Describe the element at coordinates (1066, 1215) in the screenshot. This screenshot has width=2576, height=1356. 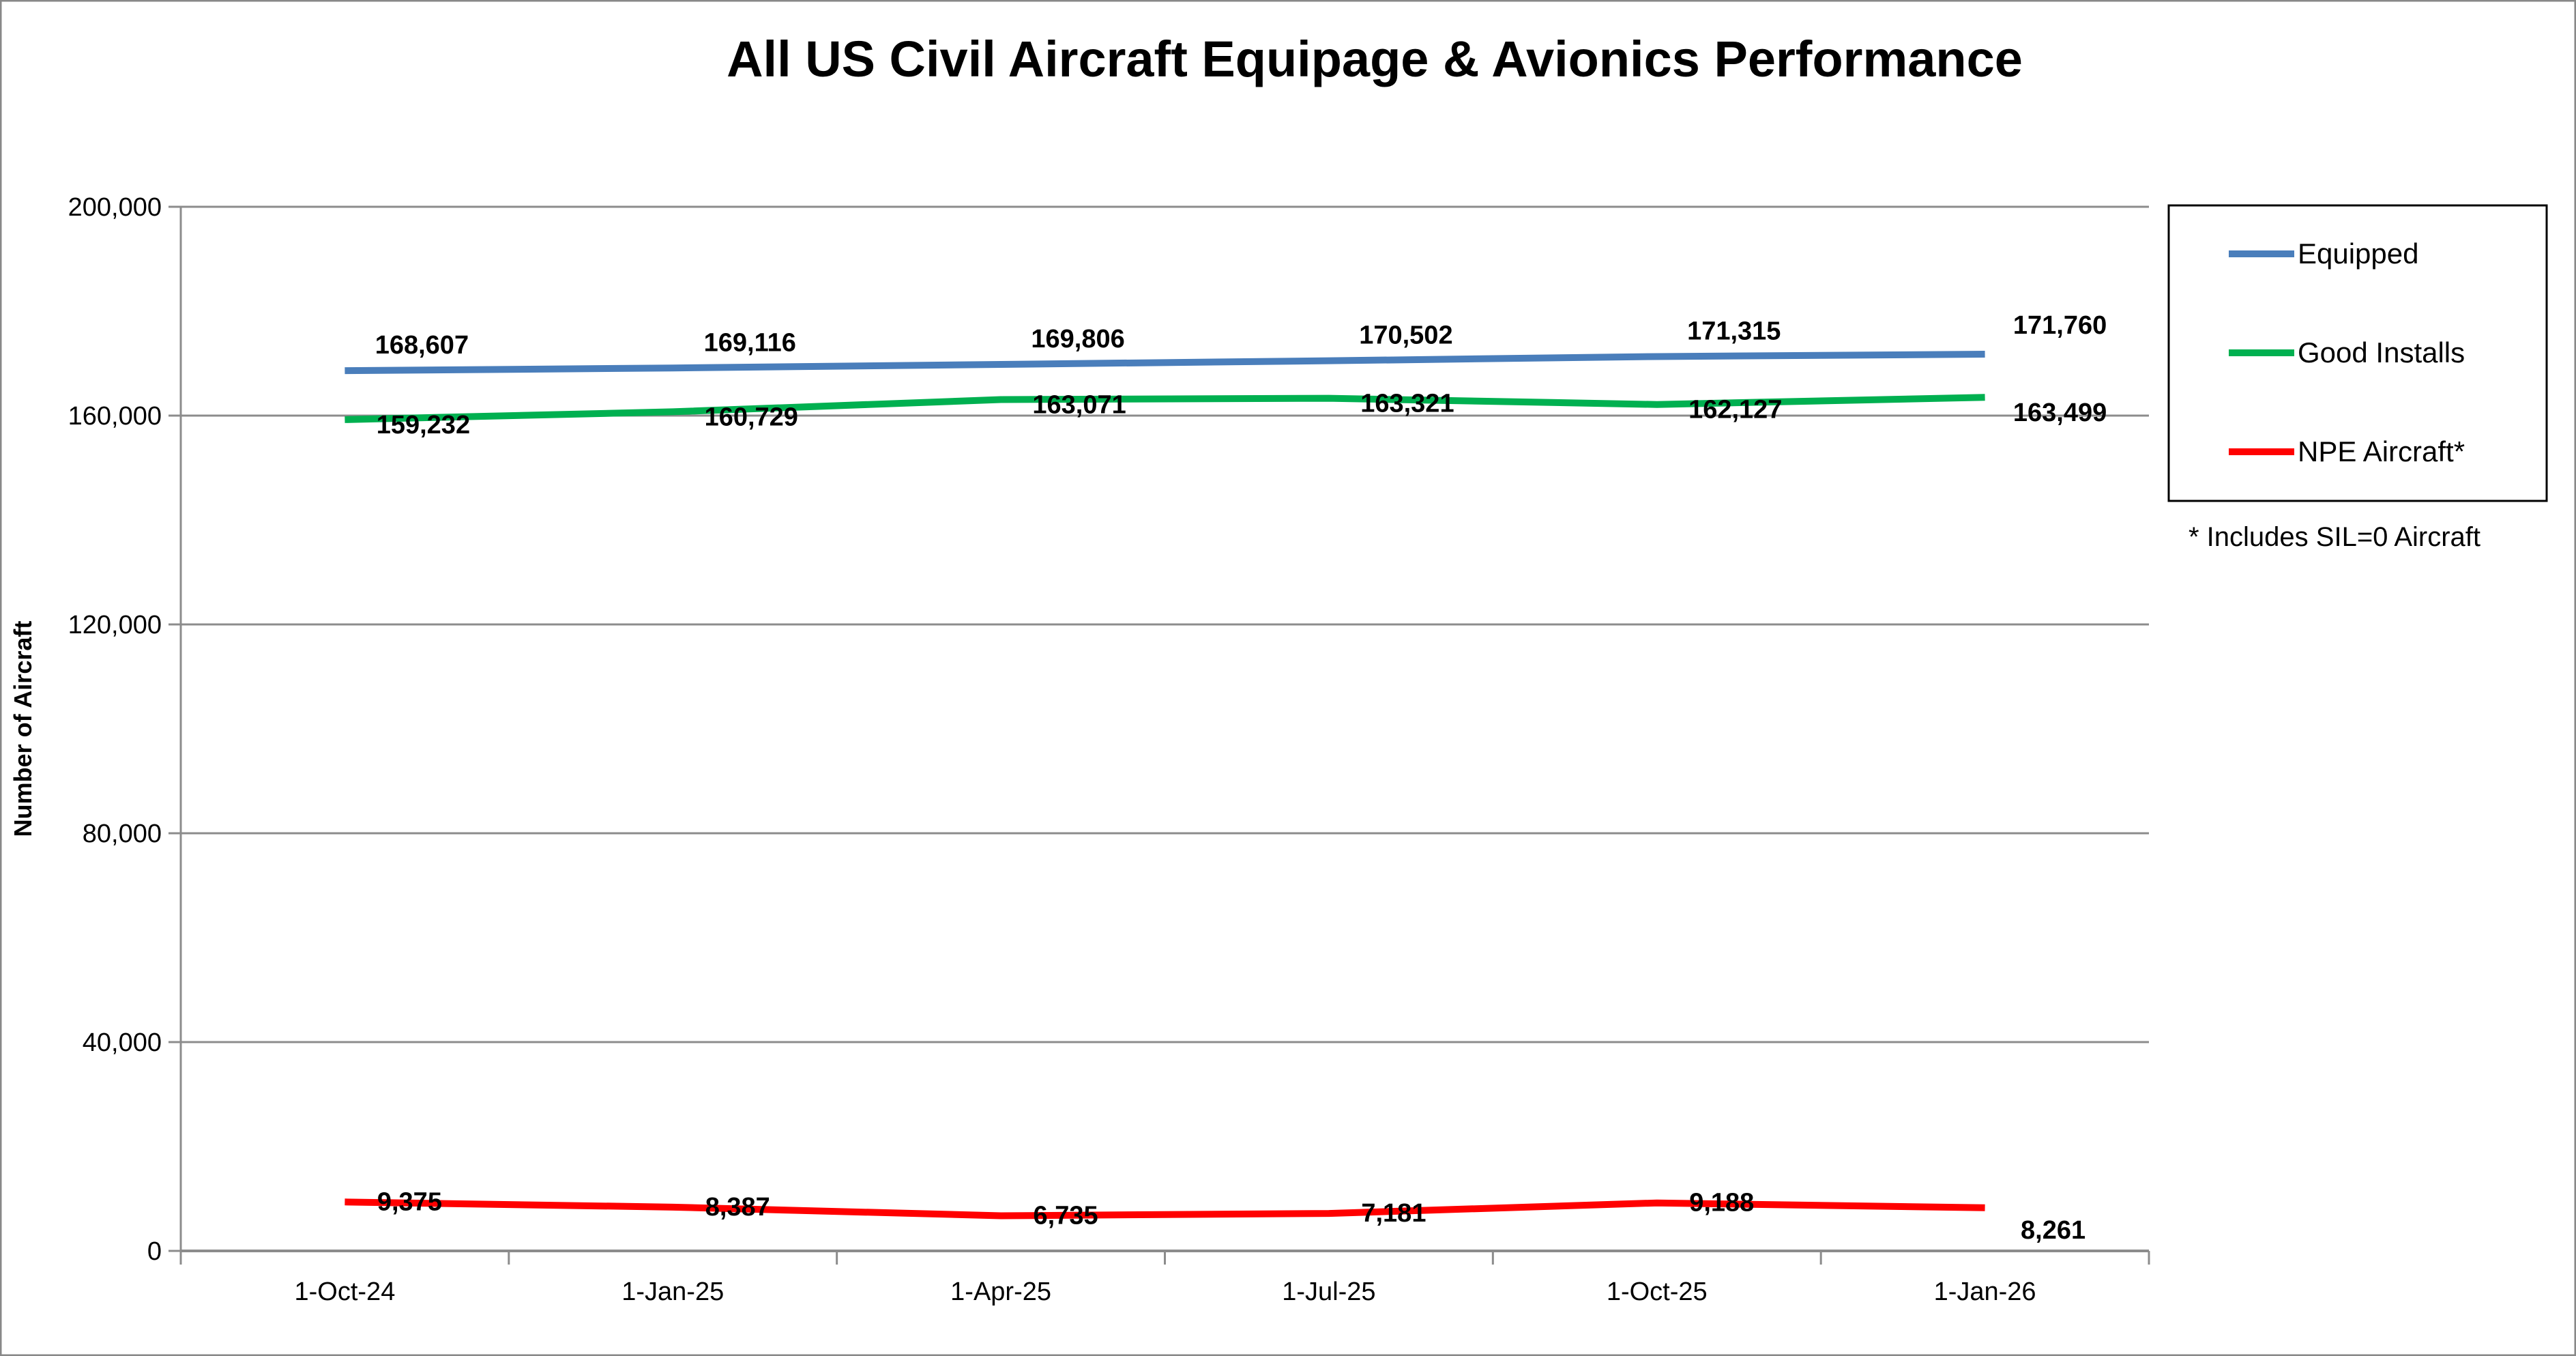
I see `data-label: 6,735` at that location.